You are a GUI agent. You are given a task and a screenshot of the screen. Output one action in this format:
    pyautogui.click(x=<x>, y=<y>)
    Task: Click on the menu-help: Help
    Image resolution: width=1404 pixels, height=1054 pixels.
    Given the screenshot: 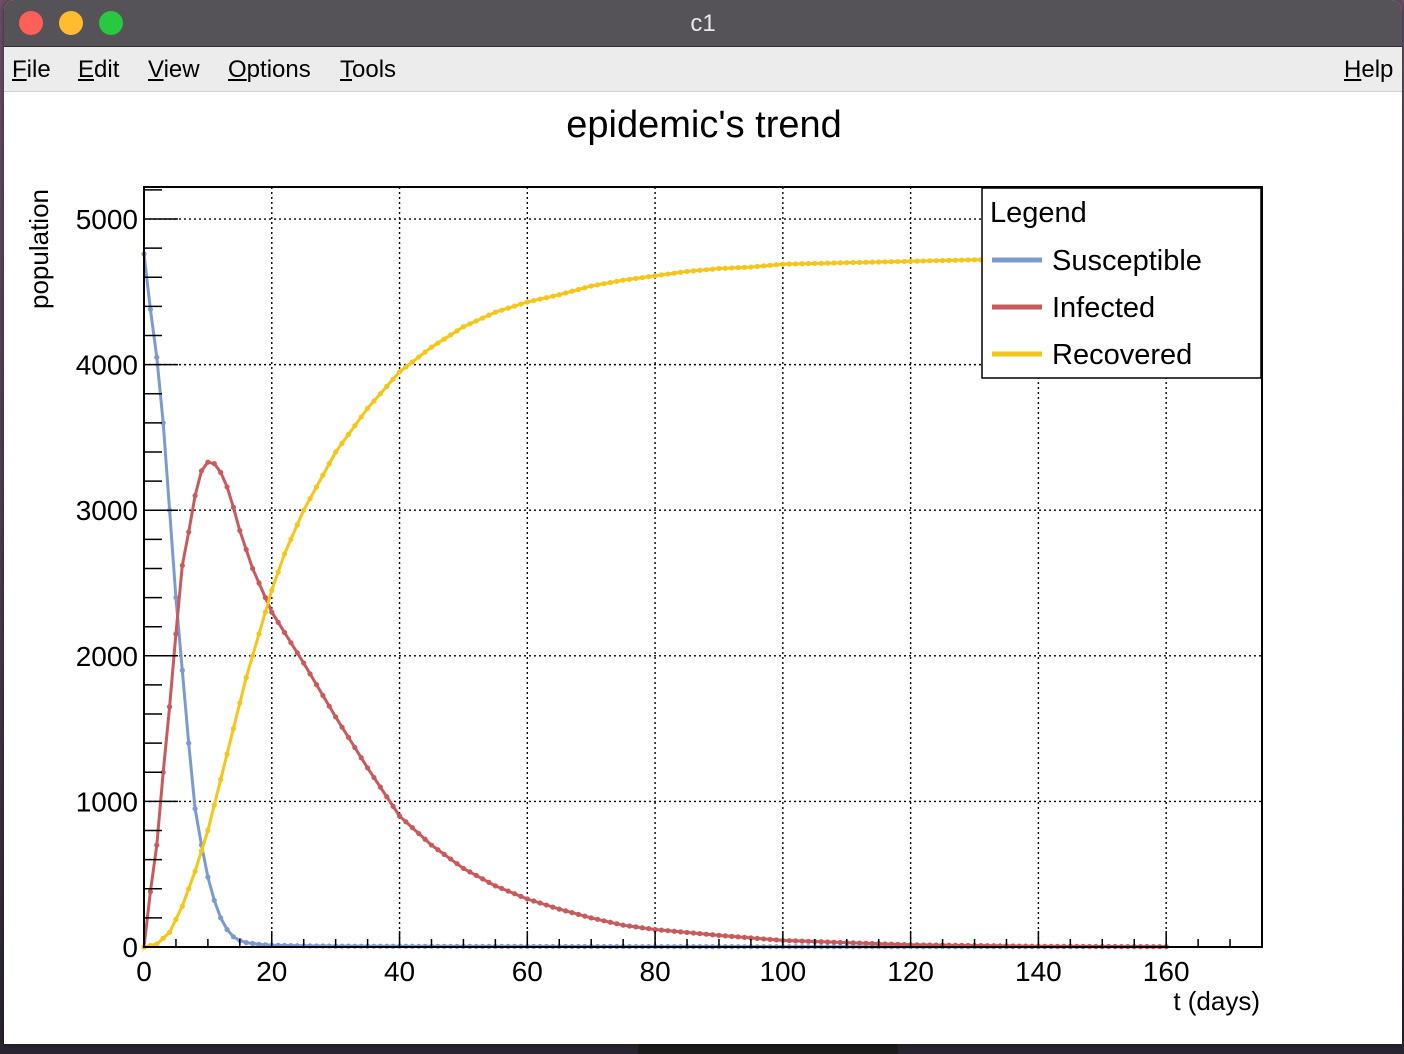 What is the action you would take?
    pyautogui.click(x=1369, y=69)
    